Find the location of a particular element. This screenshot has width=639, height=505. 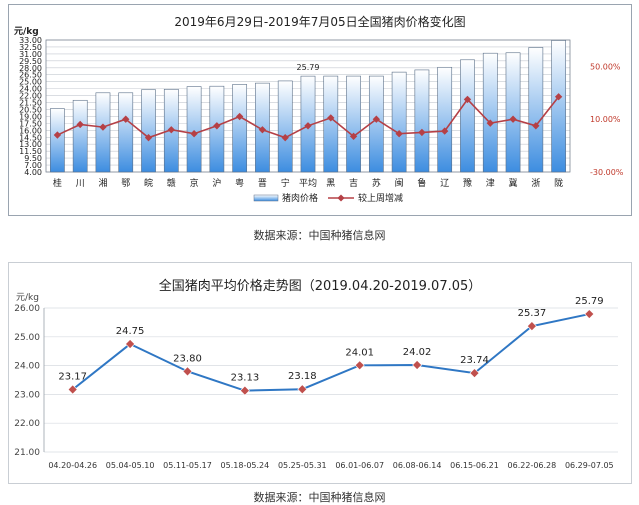

chart1-x-tick: 平均 is located at coordinates (308, 183).